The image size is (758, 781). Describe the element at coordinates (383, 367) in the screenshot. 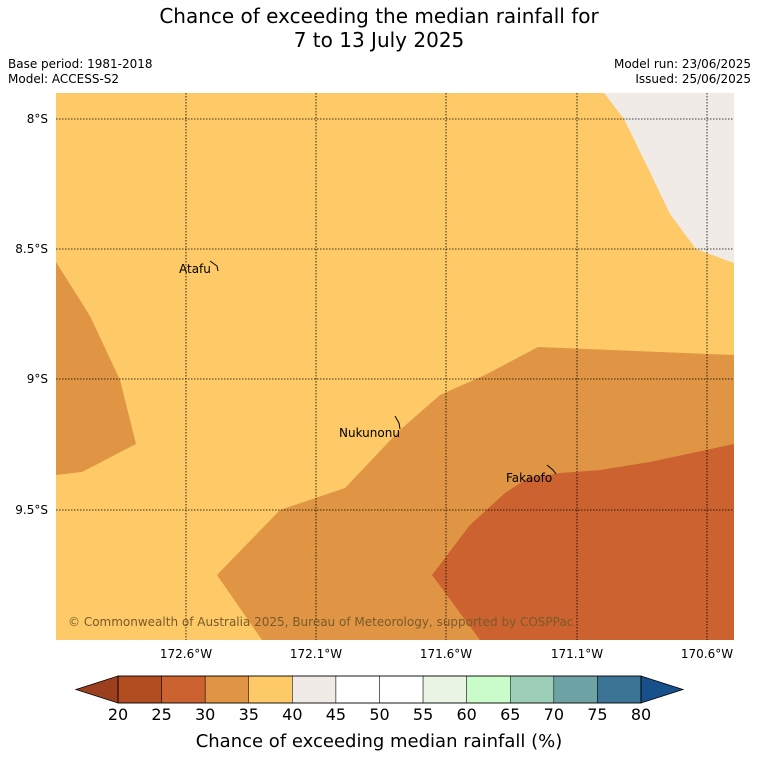

I see `atolls` at that location.